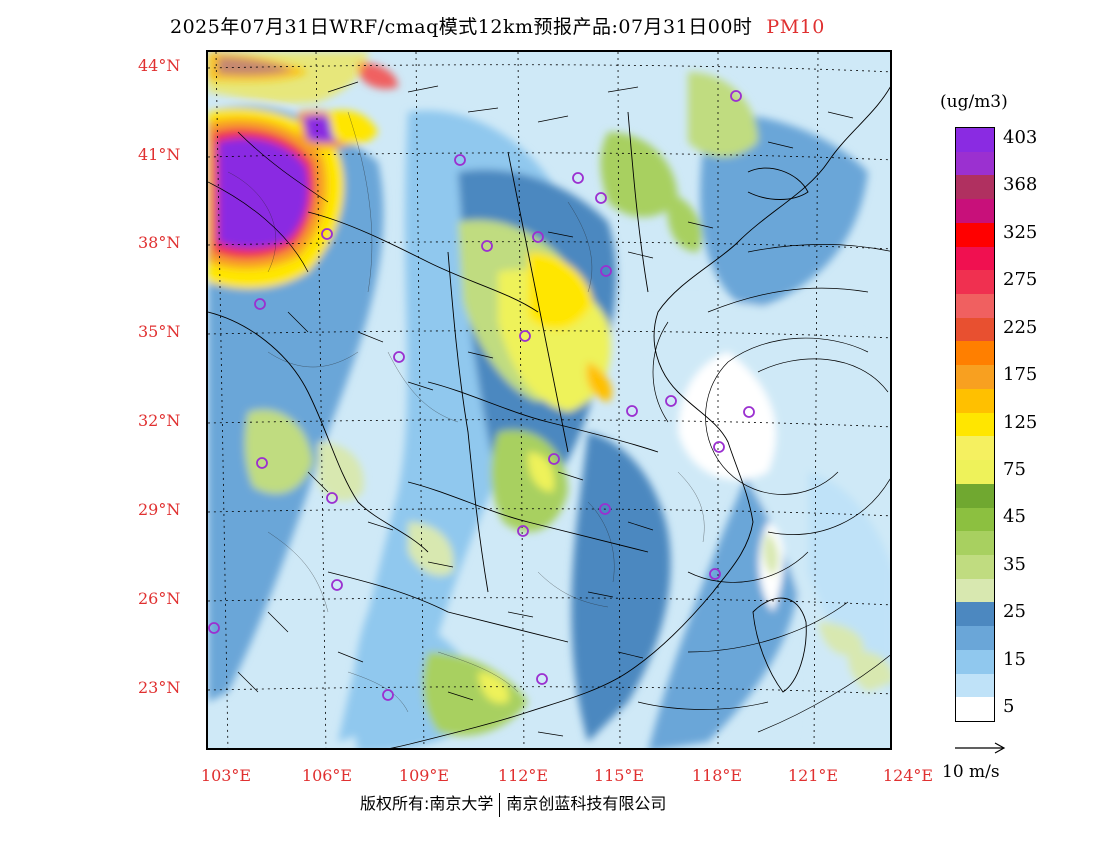  Describe the element at coordinates (1020, 327) in the screenshot. I see `legend-label: 225` at that location.